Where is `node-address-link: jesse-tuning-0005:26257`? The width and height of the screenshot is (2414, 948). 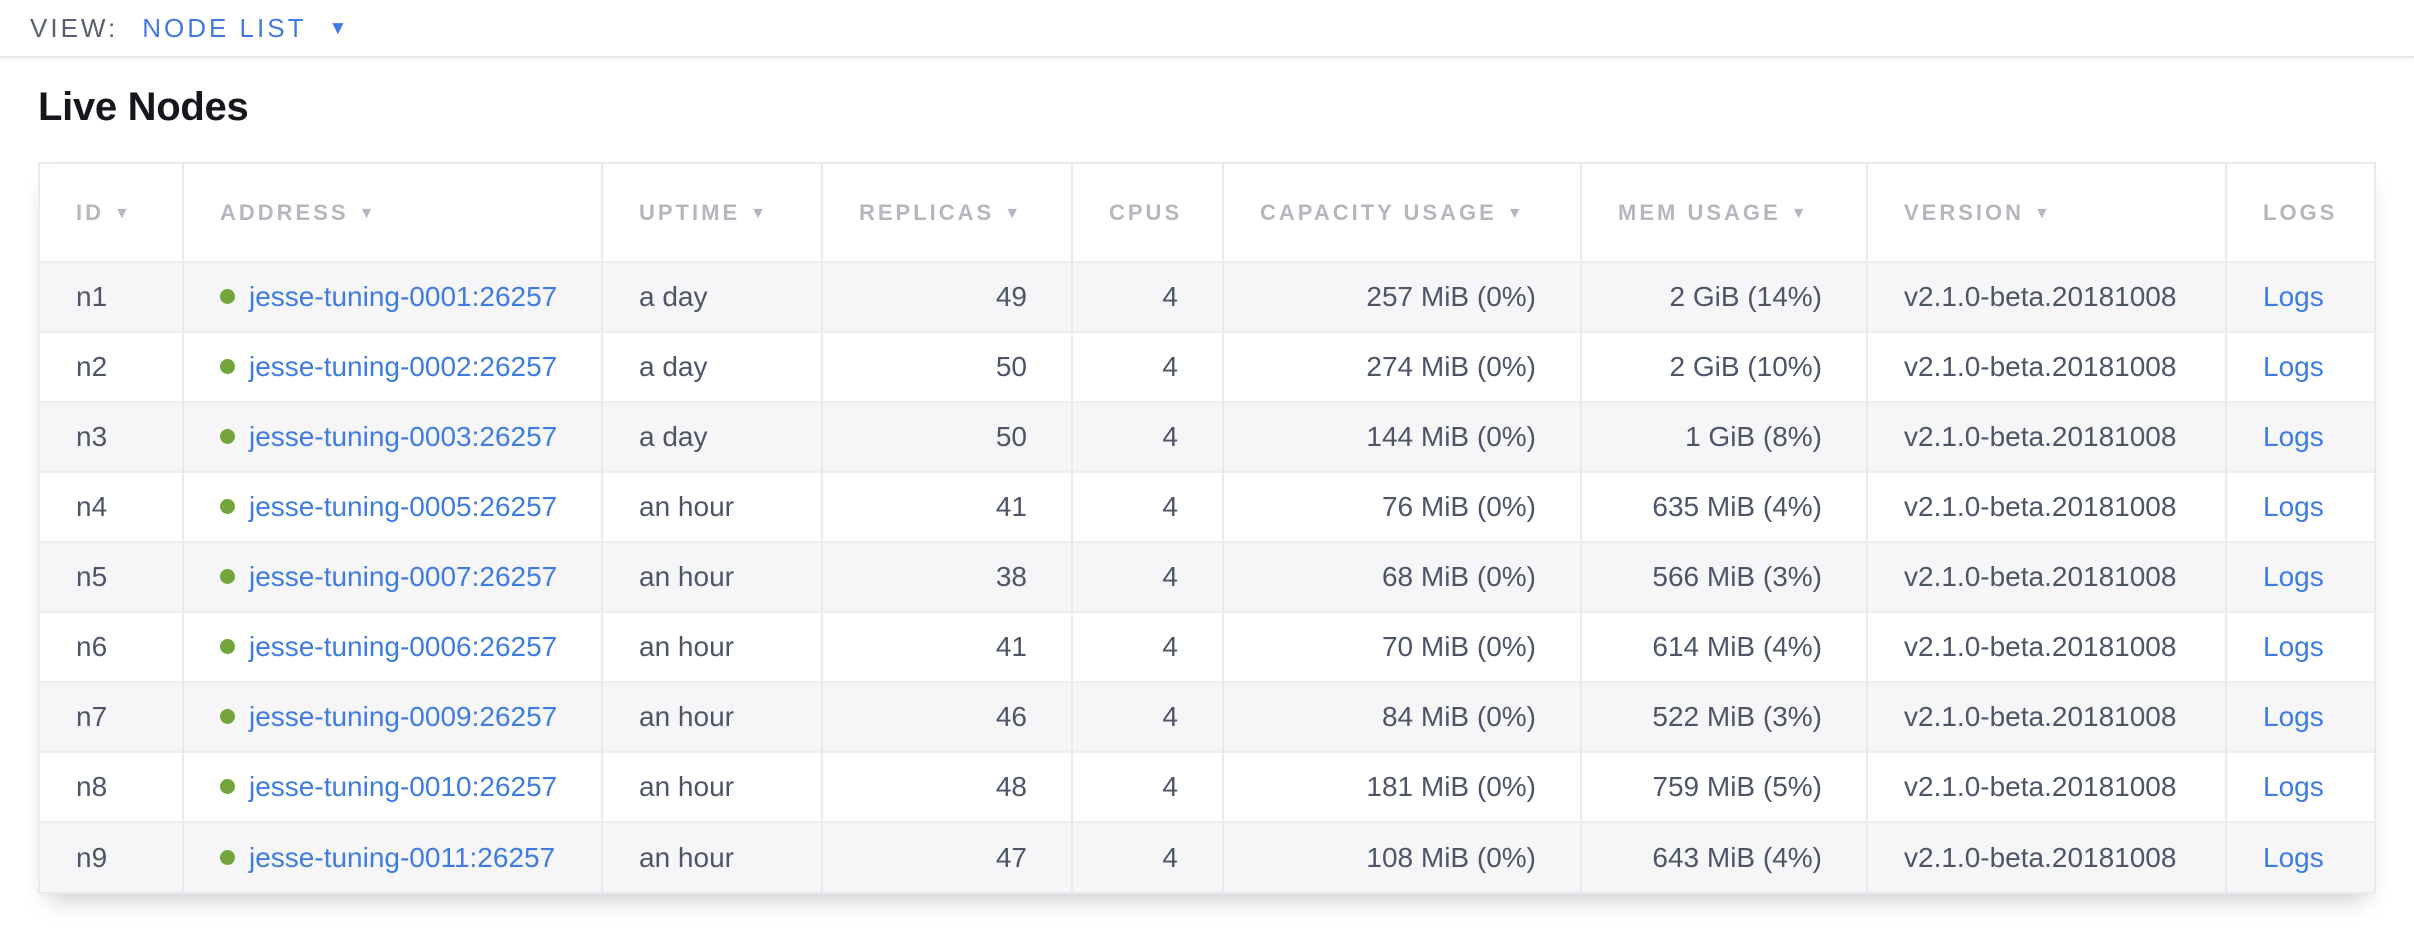 node-address-link: jesse-tuning-0005:26257 is located at coordinates (403, 506).